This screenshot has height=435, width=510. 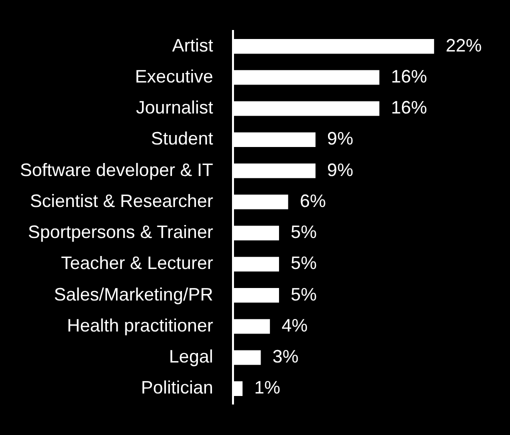 What do you see at coordinates (174, 76) in the screenshot?
I see `y-tick-label: Executive` at bounding box center [174, 76].